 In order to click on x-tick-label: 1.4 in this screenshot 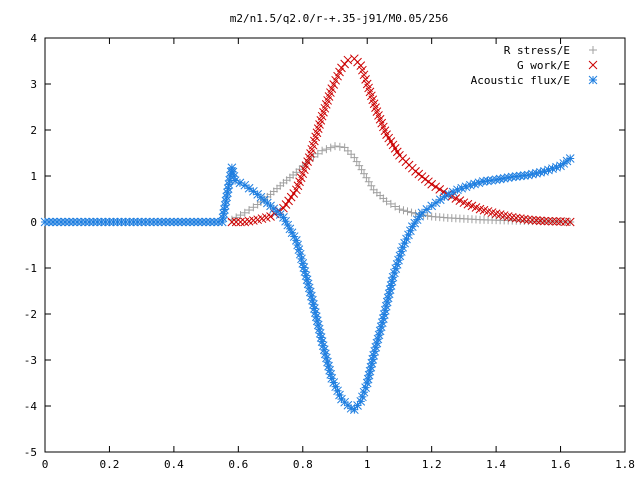, I will do `click(496, 464)`.